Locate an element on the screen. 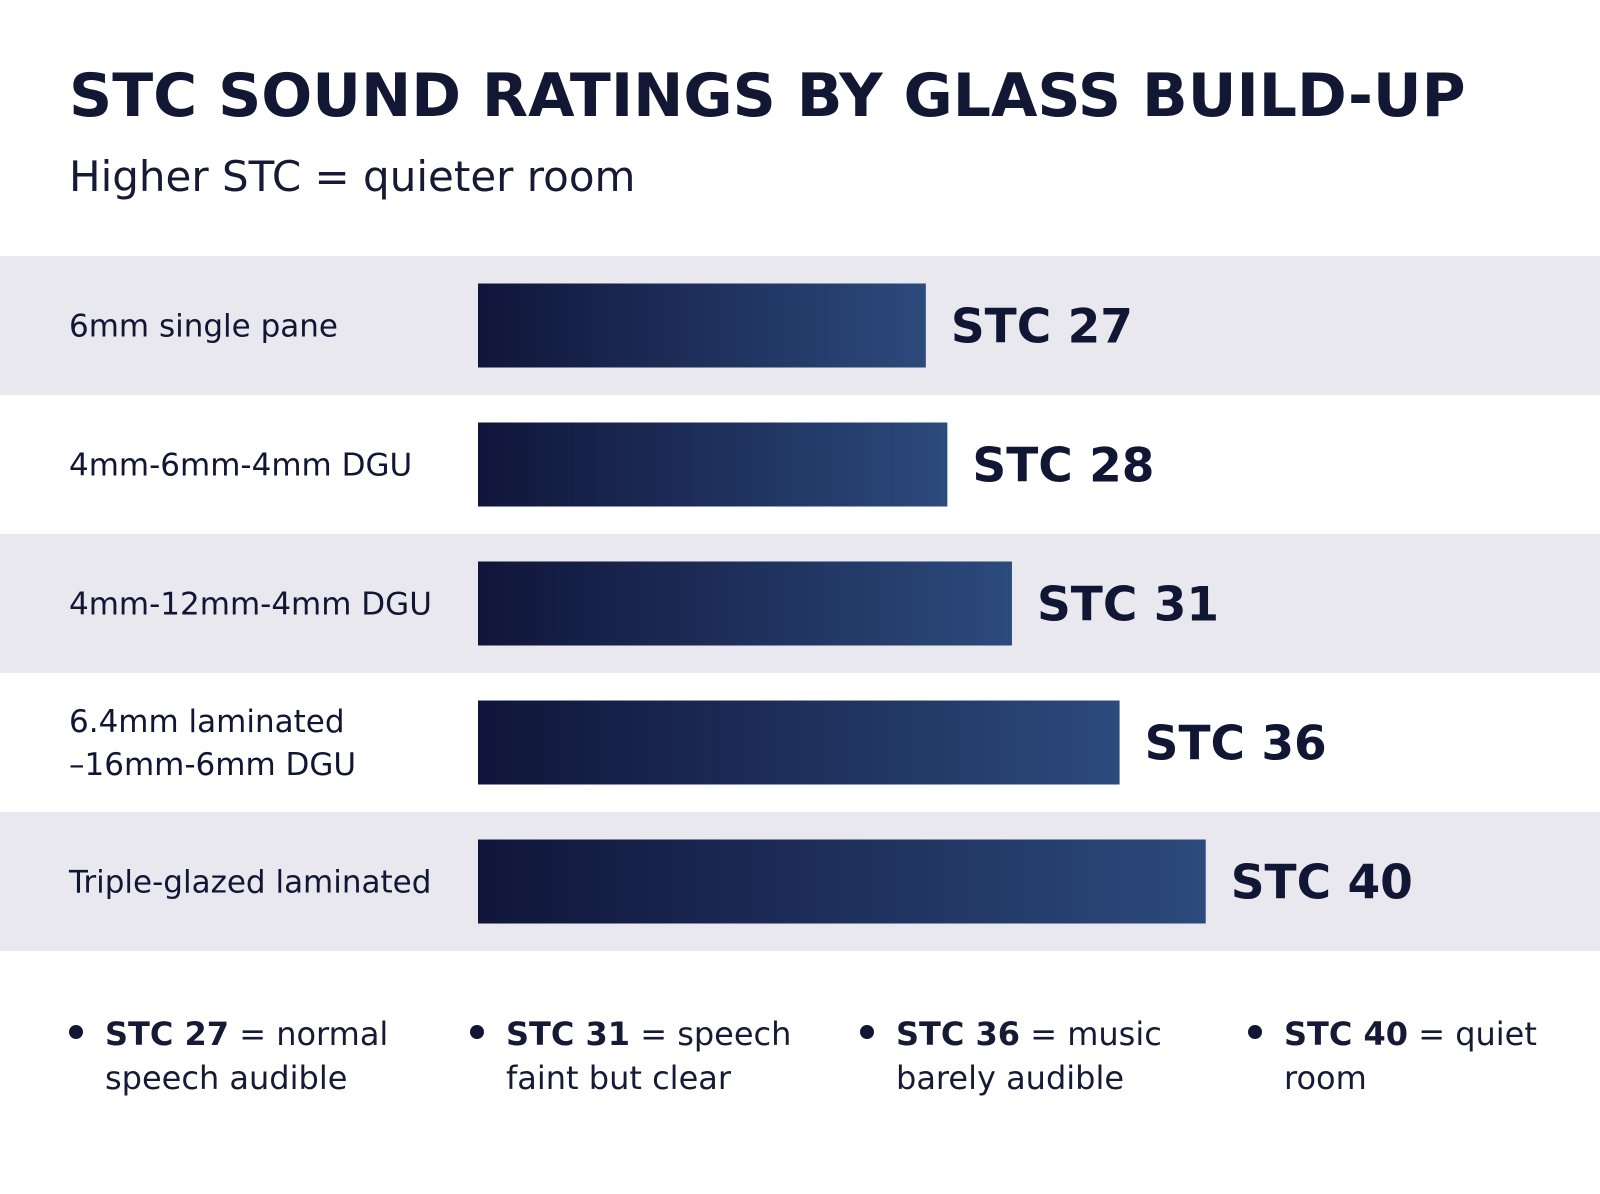 The width and height of the screenshot is (1600, 1194). category-label: 6mm single pane is located at coordinates (203, 327).